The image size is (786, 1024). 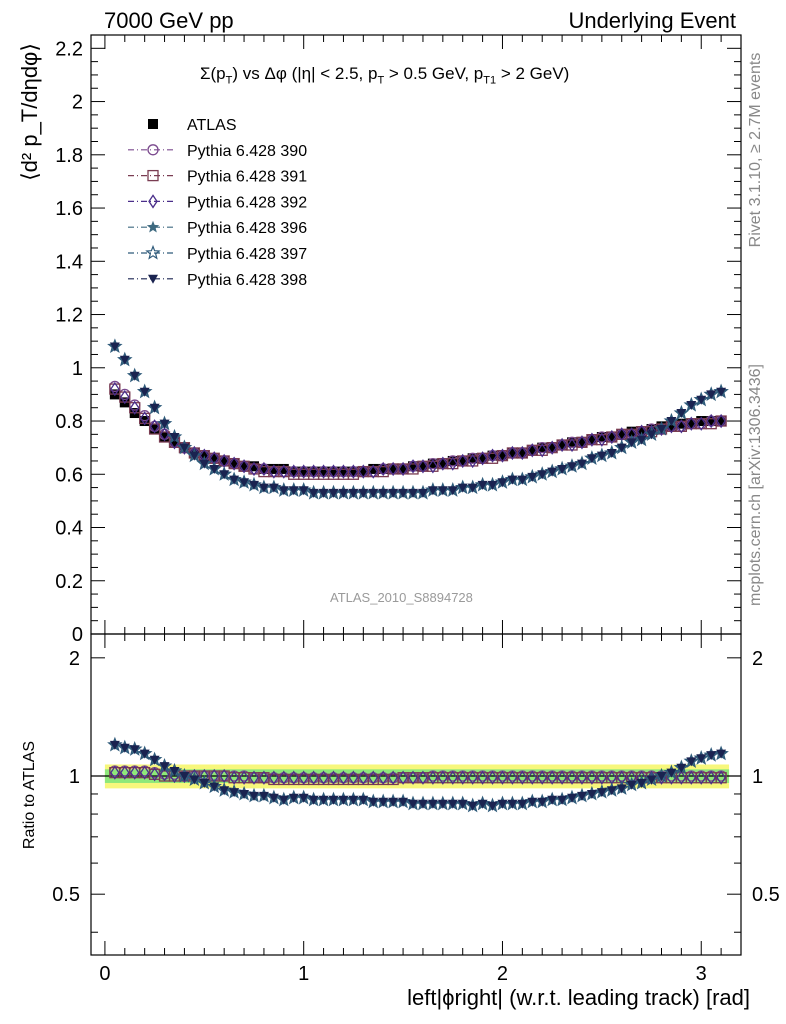 What do you see at coordinates (701, 974) in the screenshot?
I see `x-tick-label: 3` at bounding box center [701, 974].